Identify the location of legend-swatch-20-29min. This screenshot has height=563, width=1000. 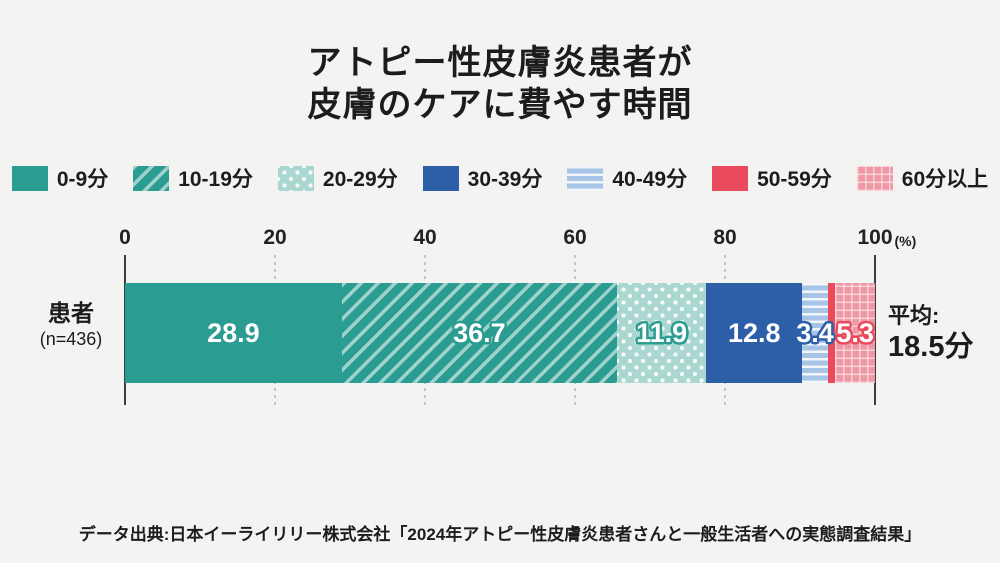
(295, 178).